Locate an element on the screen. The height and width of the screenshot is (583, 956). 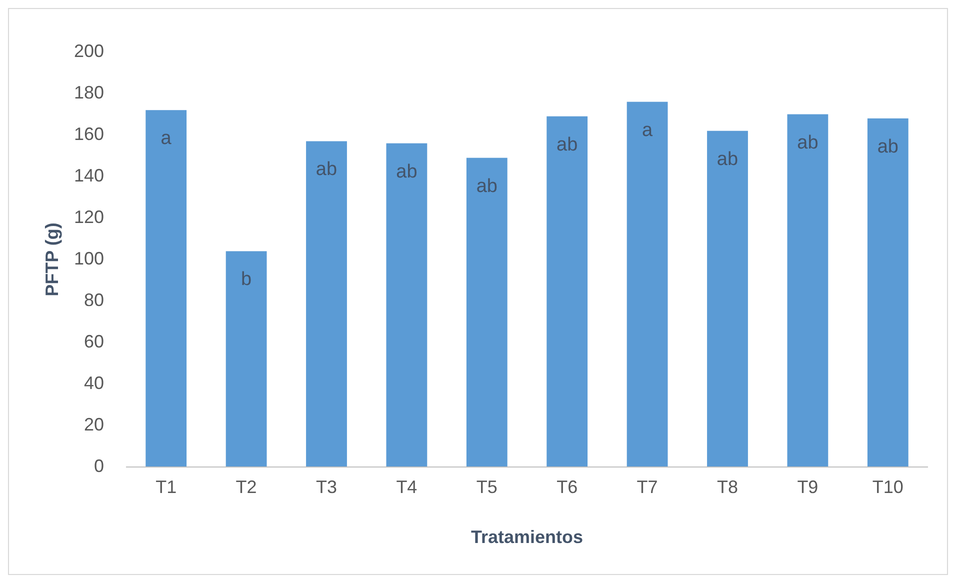
x-tick-label: T7 is located at coordinates (647, 487).